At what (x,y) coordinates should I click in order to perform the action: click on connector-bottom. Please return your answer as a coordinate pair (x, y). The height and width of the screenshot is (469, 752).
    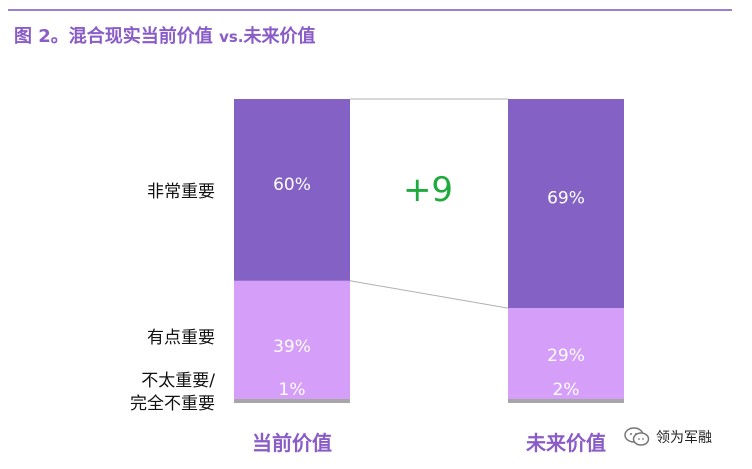
    Looking at the image, I should click on (429, 294).